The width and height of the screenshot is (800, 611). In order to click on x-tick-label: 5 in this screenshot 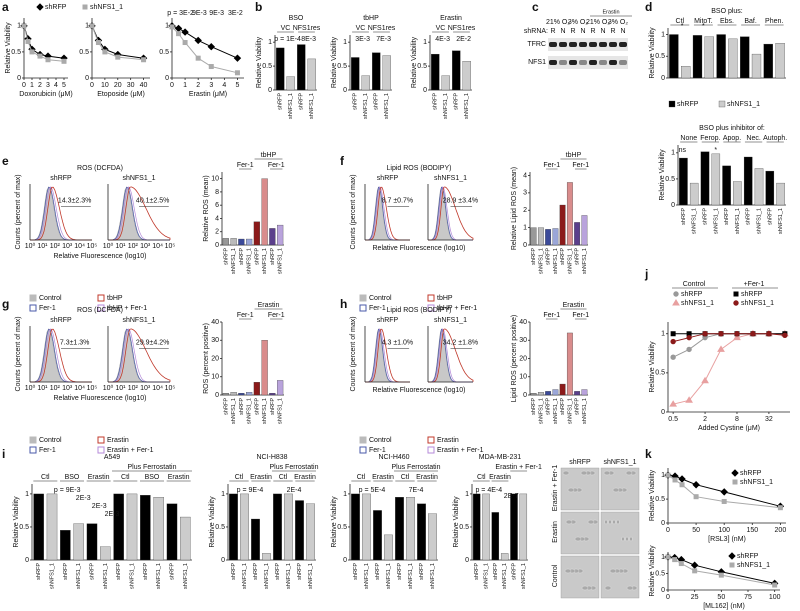, I will do `click(64, 85)`.